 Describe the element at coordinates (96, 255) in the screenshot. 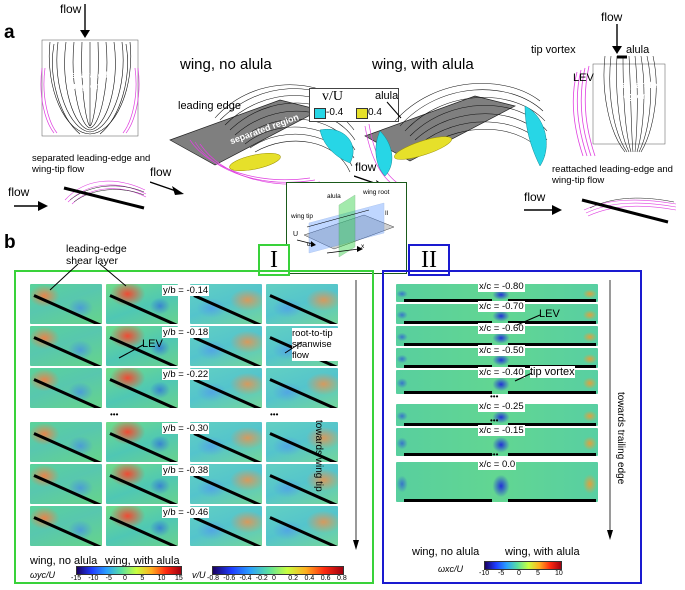

I see `shear-layer-label: leading-edge shear layer` at that location.